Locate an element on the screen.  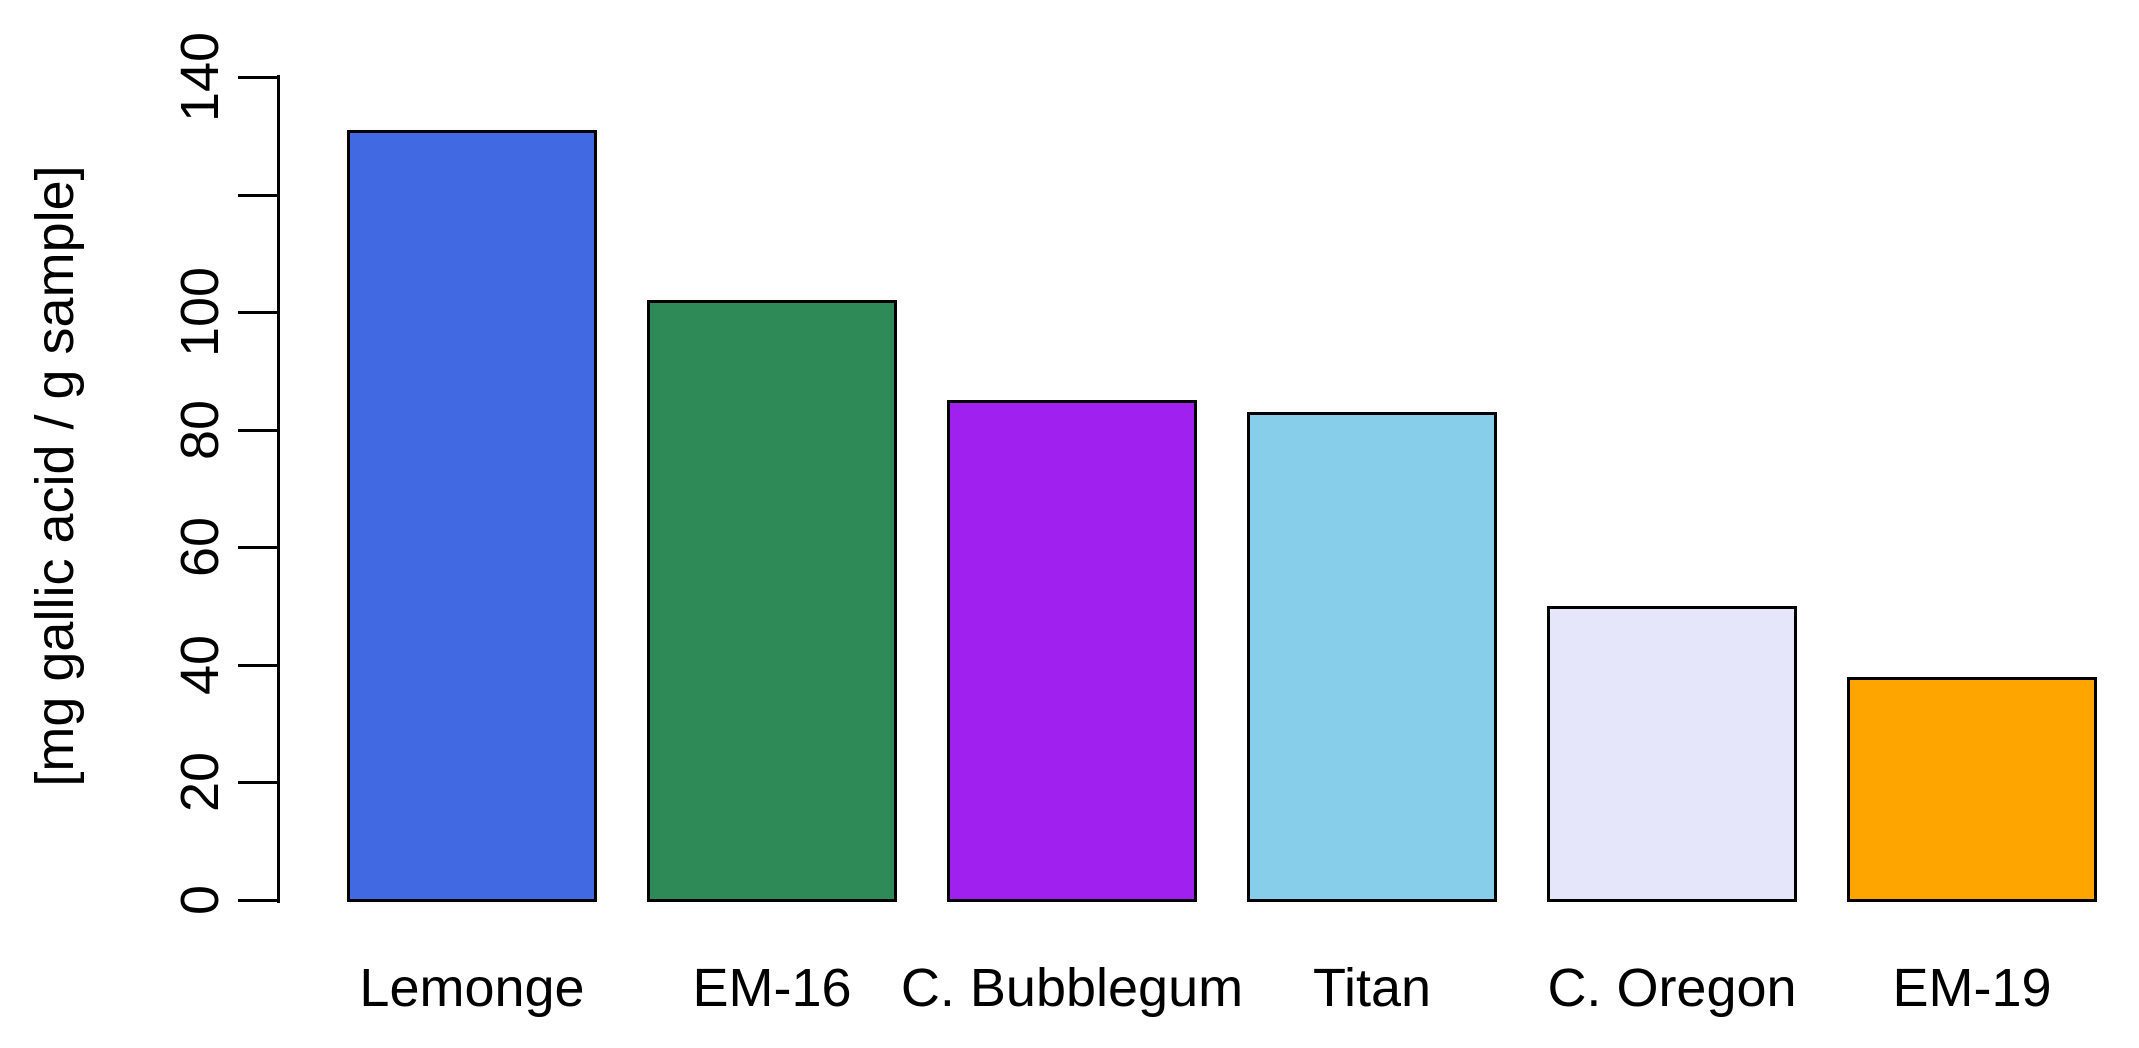
x-category-label: Lemonge is located at coordinates (472, 988).